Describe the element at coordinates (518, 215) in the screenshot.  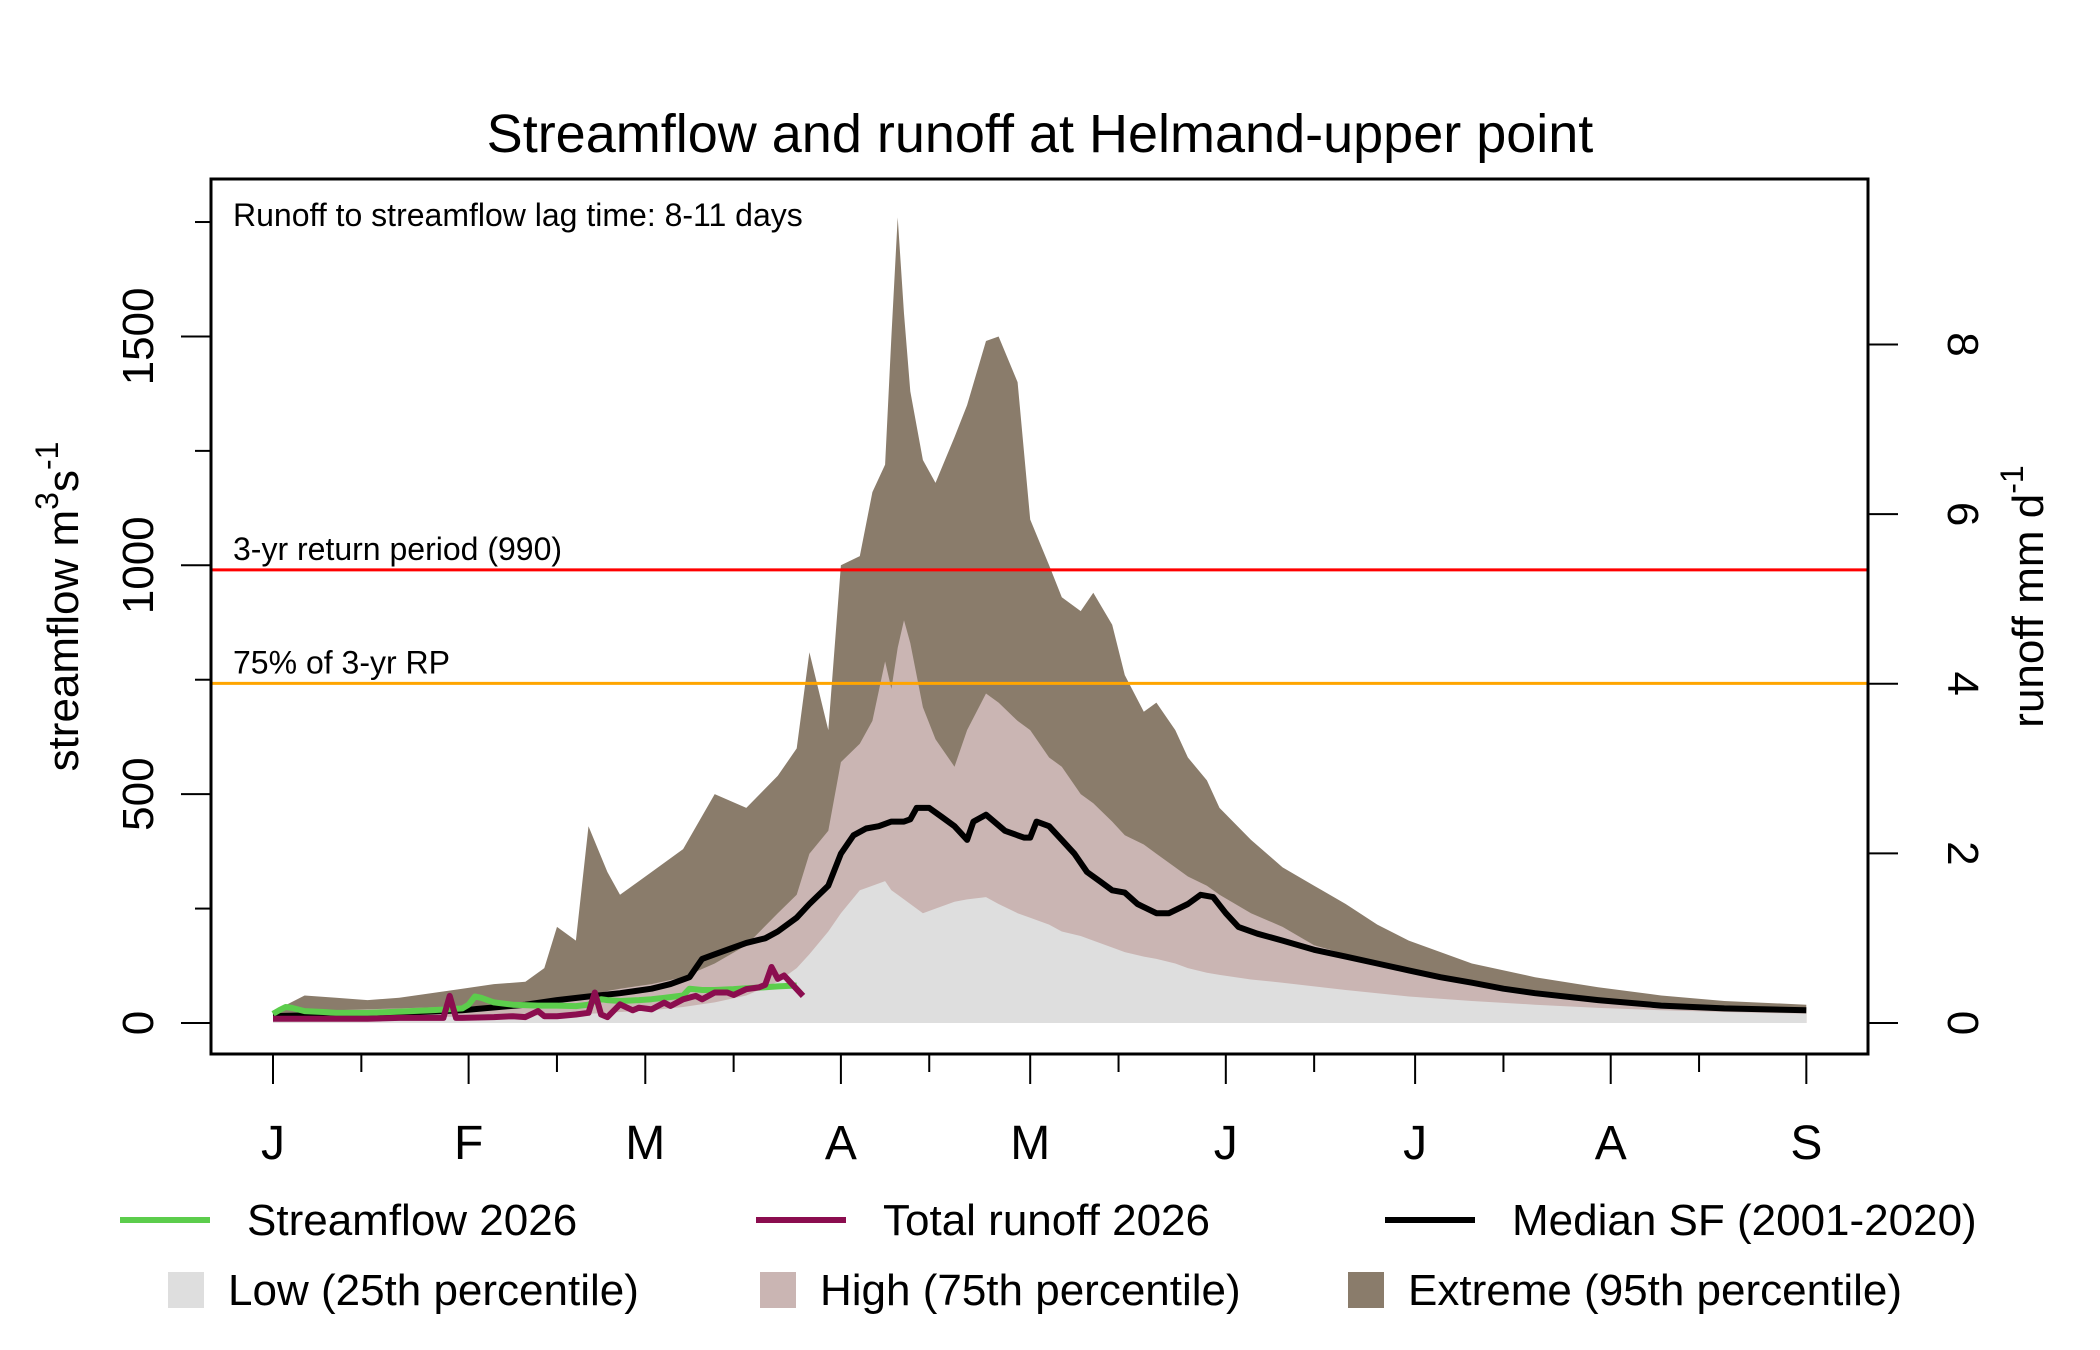
I see `lag-time-annotation: Runoff to streamflow lag time: 8-11 days` at that location.